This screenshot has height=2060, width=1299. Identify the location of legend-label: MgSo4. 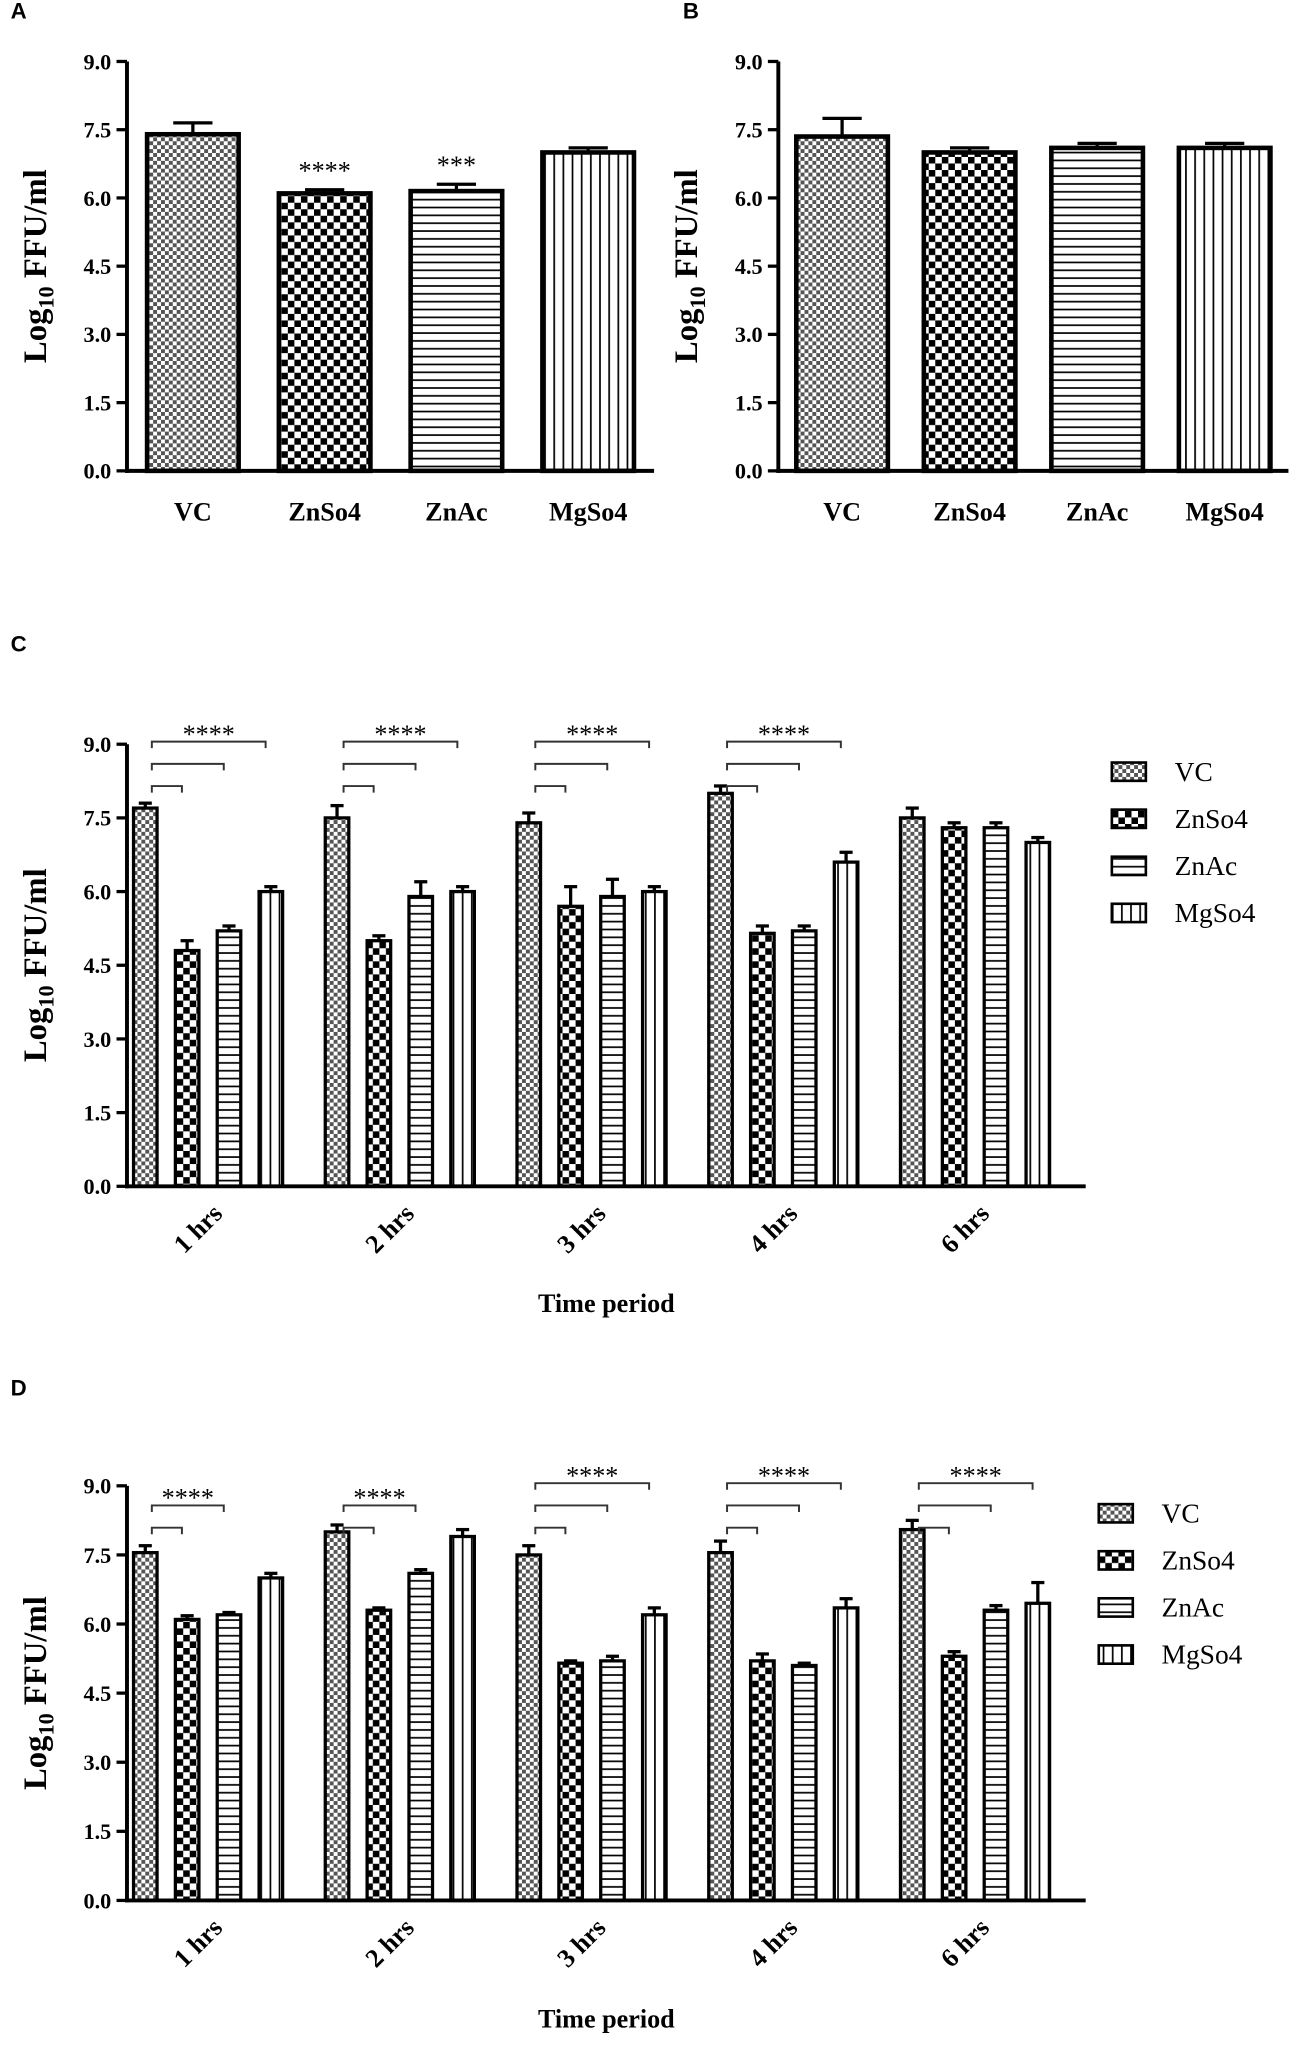
(1215, 913).